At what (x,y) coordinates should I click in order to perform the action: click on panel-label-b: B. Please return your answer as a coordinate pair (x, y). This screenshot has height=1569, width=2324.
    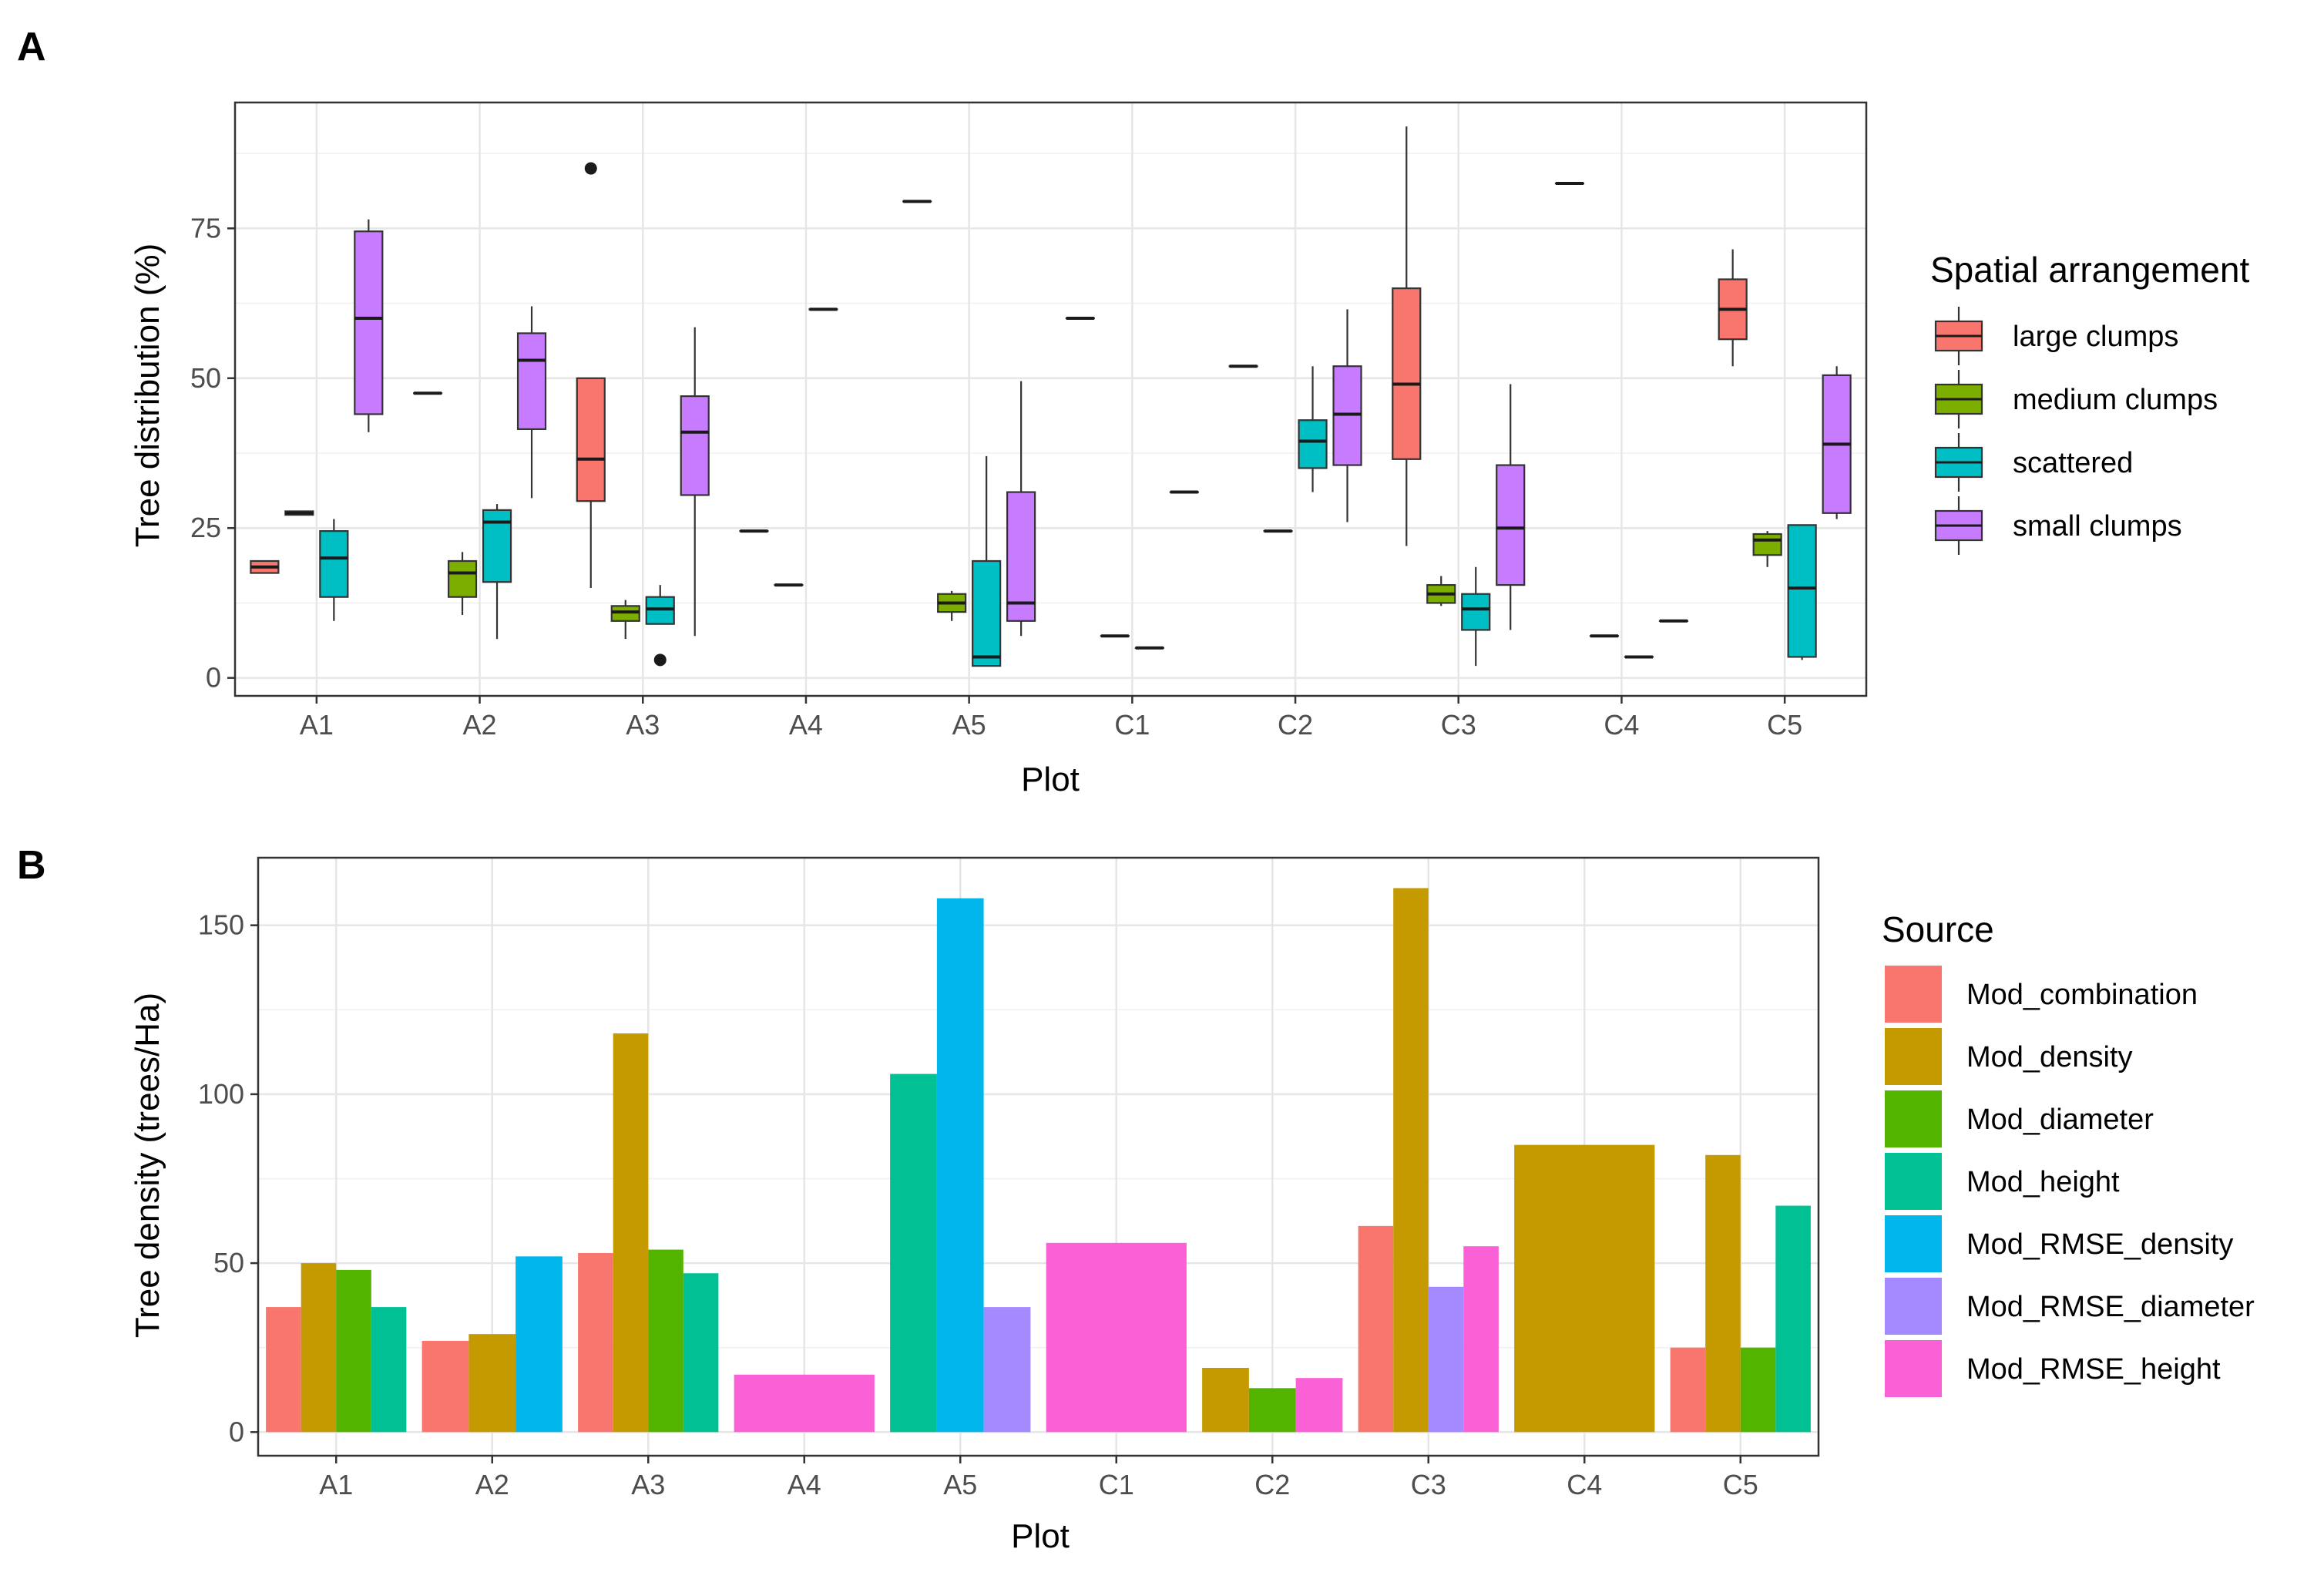
    Looking at the image, I should click on (32, 865).